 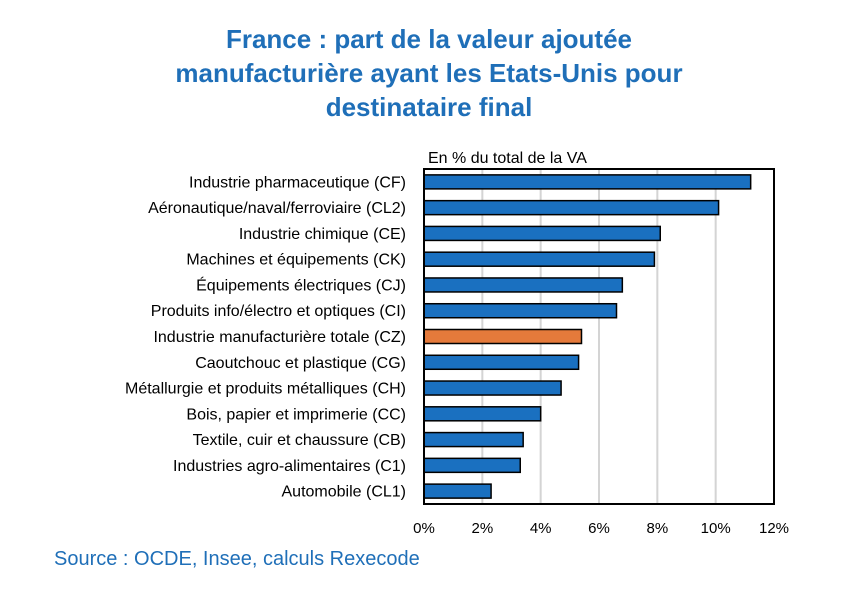 I want to click on category-label: Caoutchouc et plastique (CG), so click(x=300, y=363).